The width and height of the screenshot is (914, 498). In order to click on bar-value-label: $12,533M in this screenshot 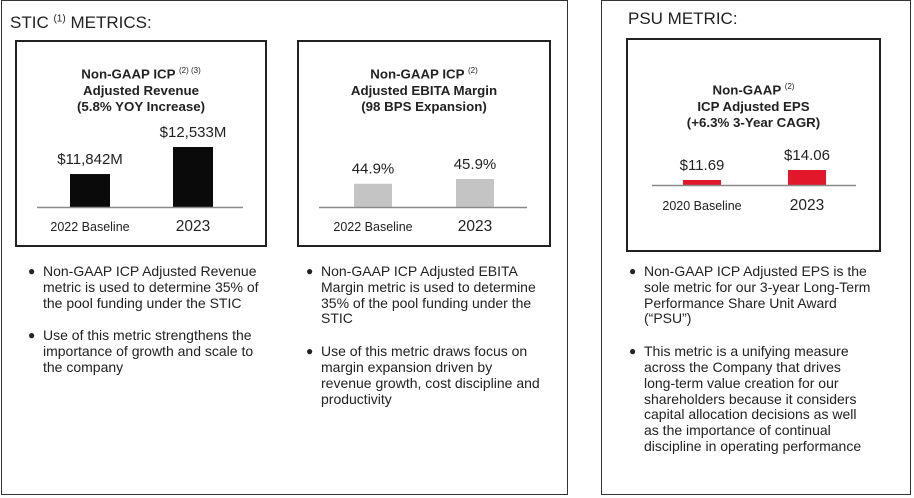, I will do `click(193, 132)`.